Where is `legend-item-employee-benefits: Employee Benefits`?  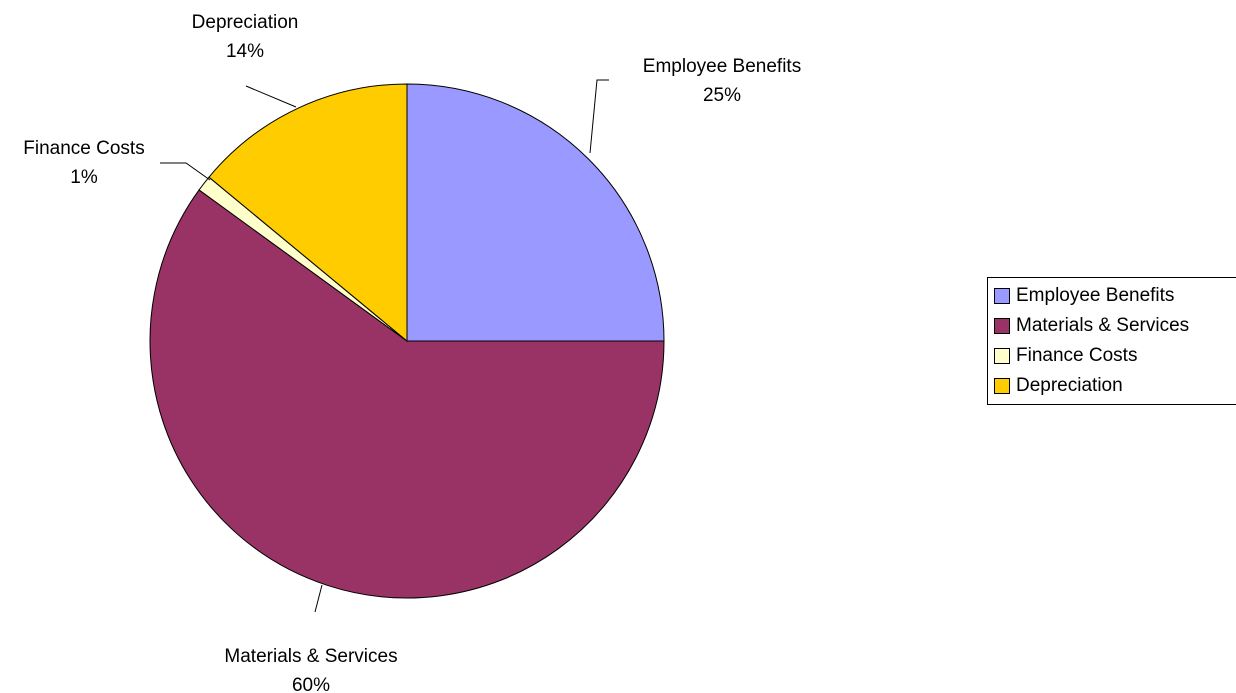 legend-item-employee-benefits: Employee Benefits is located at coordinates (1112, 296).